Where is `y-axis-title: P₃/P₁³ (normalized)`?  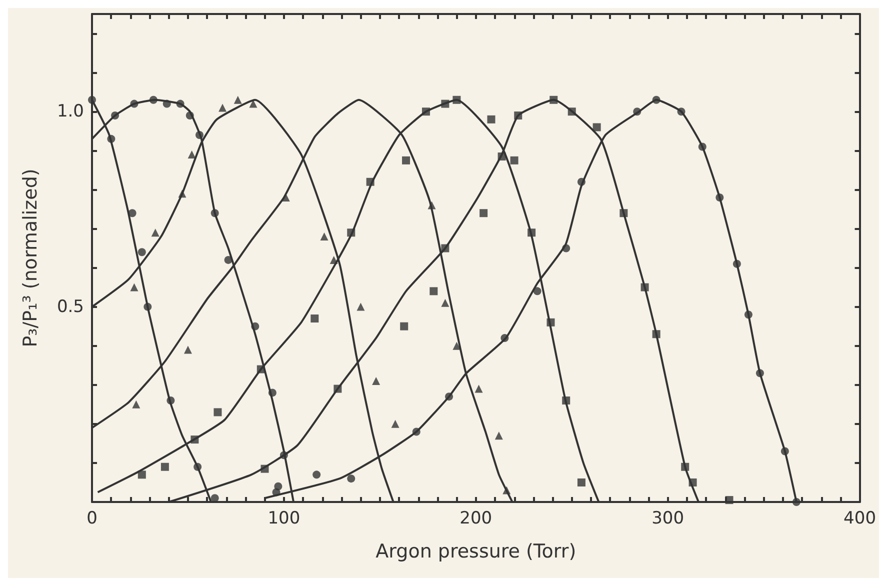 y-axis-title: P₃/P₁³ (normalized) is located at coordinates (31, 258).